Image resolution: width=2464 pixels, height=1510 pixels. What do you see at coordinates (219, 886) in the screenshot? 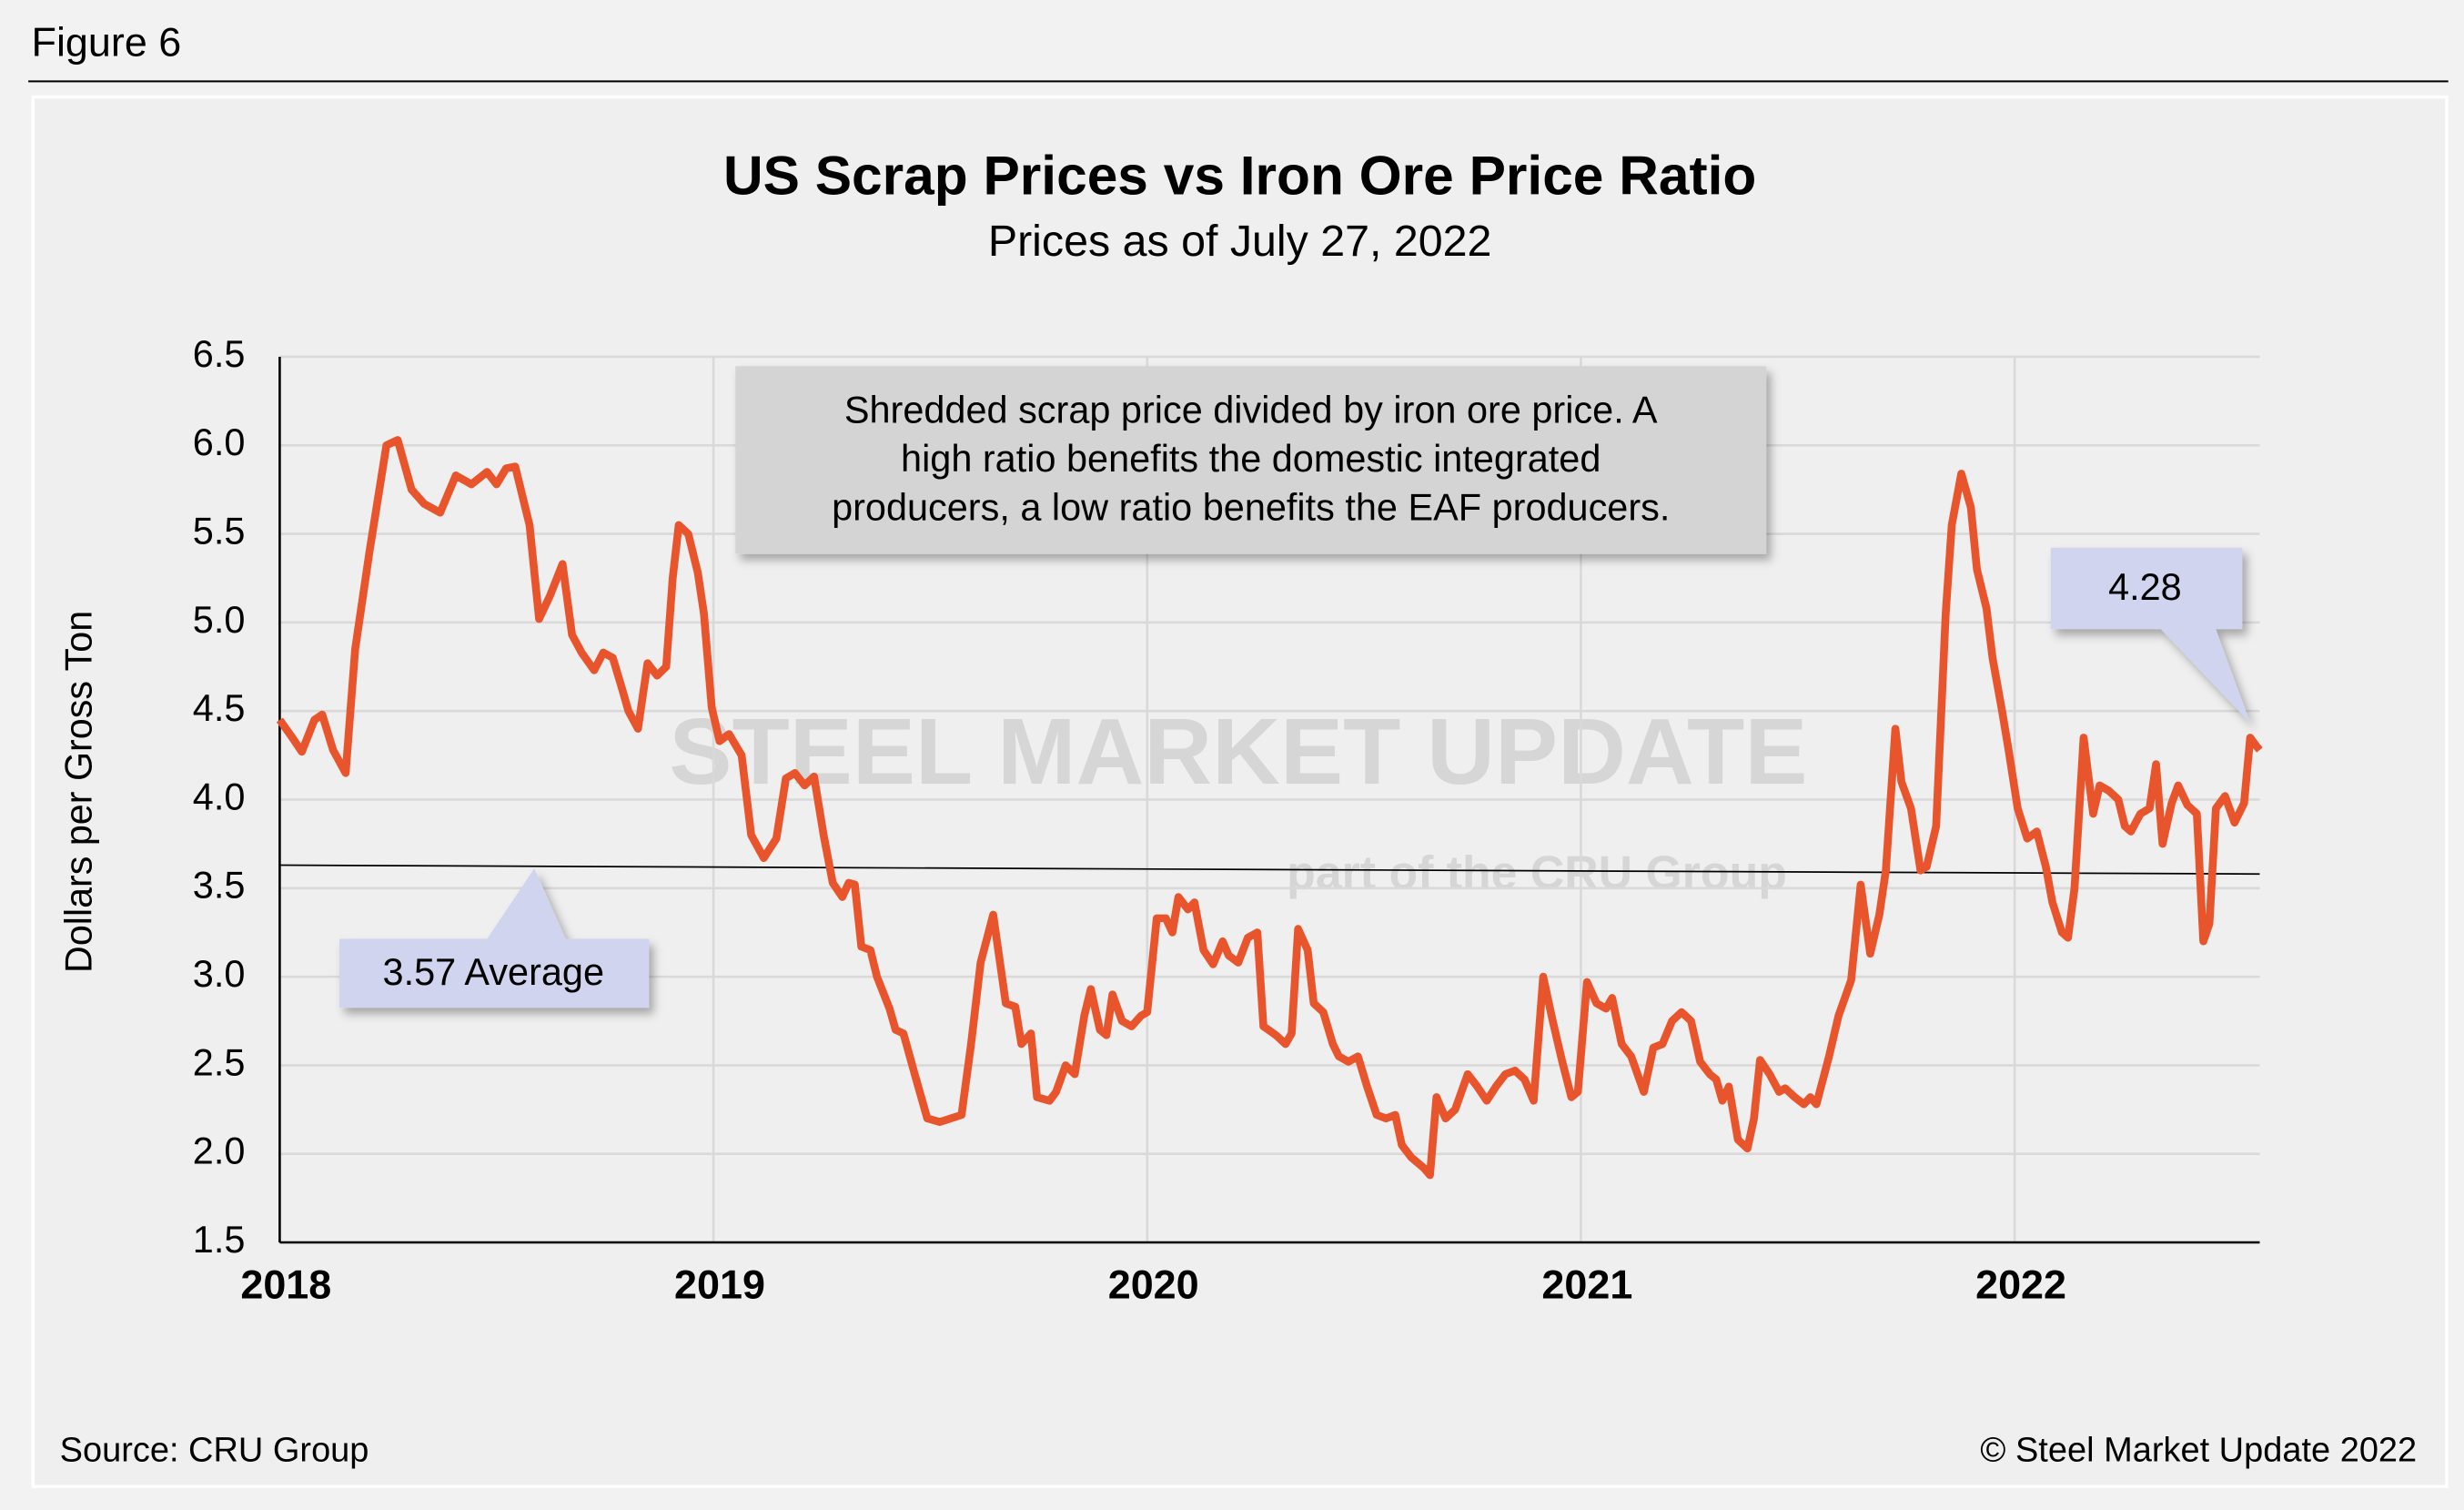
I see `y-tick-label: 3.5` at bounding box center [219, 886].